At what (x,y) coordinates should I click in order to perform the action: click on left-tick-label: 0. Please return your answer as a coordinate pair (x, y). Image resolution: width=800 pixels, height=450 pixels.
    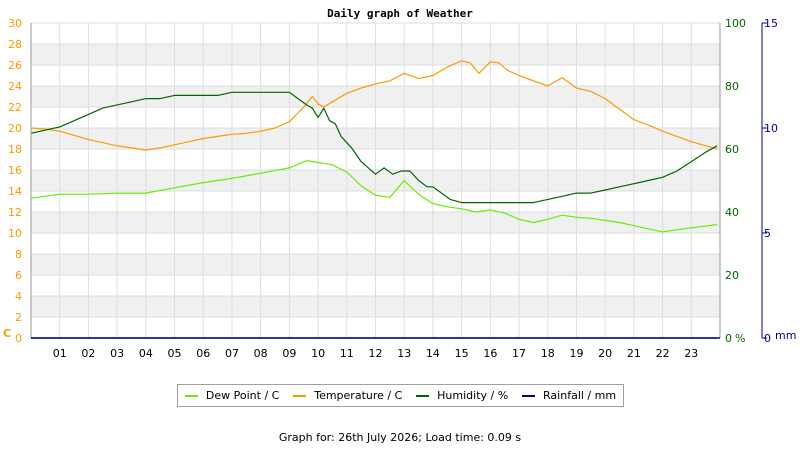
    Looking at the image, I should click on (18, 338).